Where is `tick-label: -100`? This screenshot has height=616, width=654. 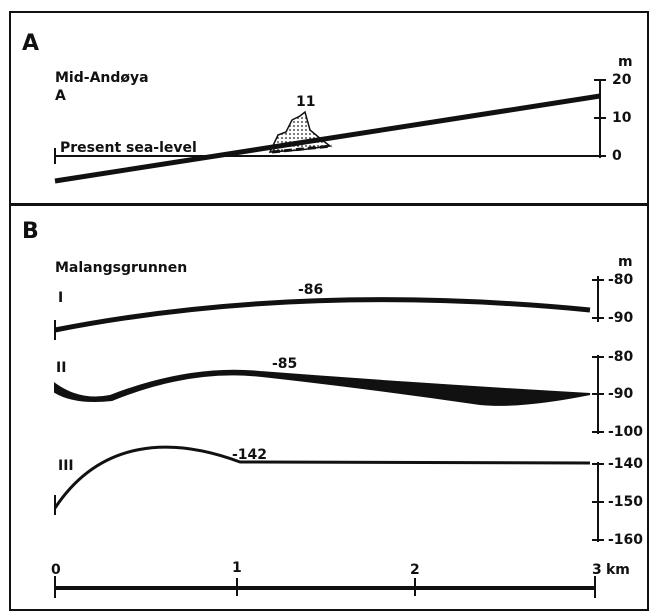
tick-label: -100 is located at coordinates (625, 432).